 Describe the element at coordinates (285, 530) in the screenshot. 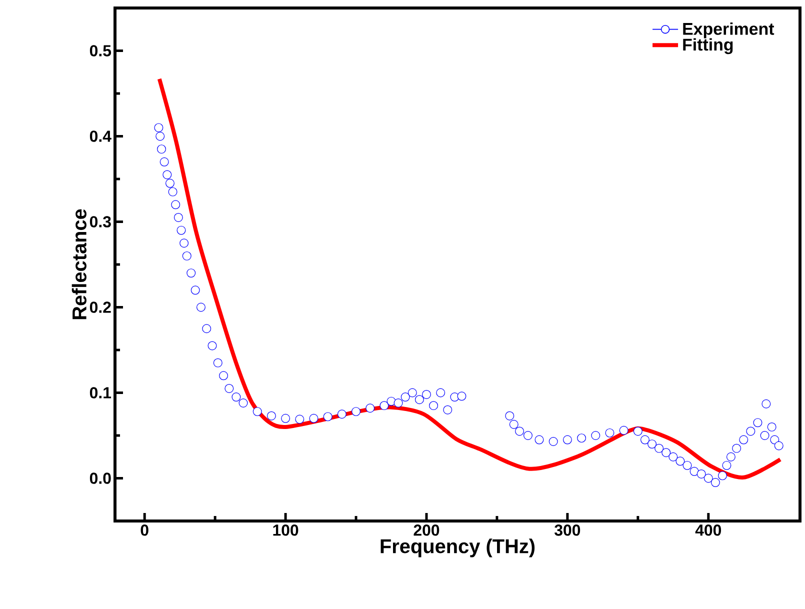

I see `x-tick-label: 100` at that location.